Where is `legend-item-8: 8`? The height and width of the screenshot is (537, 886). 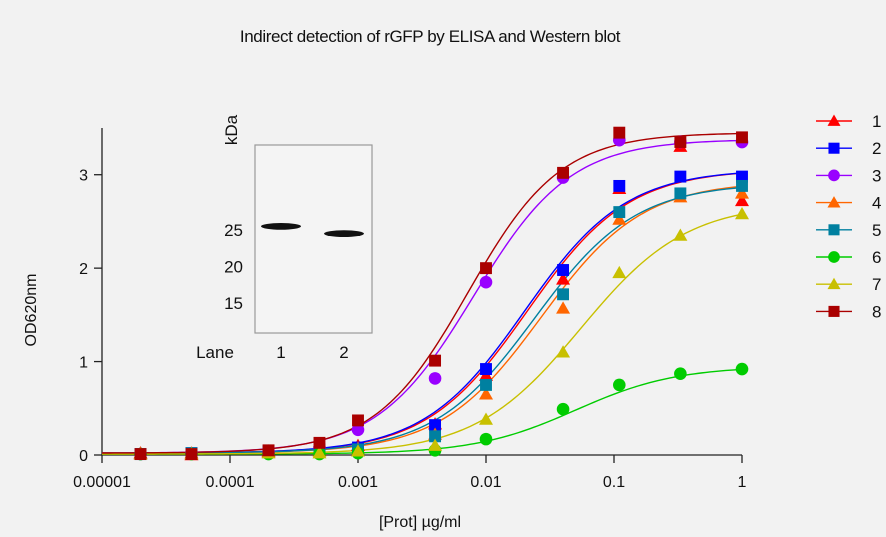 legend-item-8: 8 is located at coordinates (848, 311).